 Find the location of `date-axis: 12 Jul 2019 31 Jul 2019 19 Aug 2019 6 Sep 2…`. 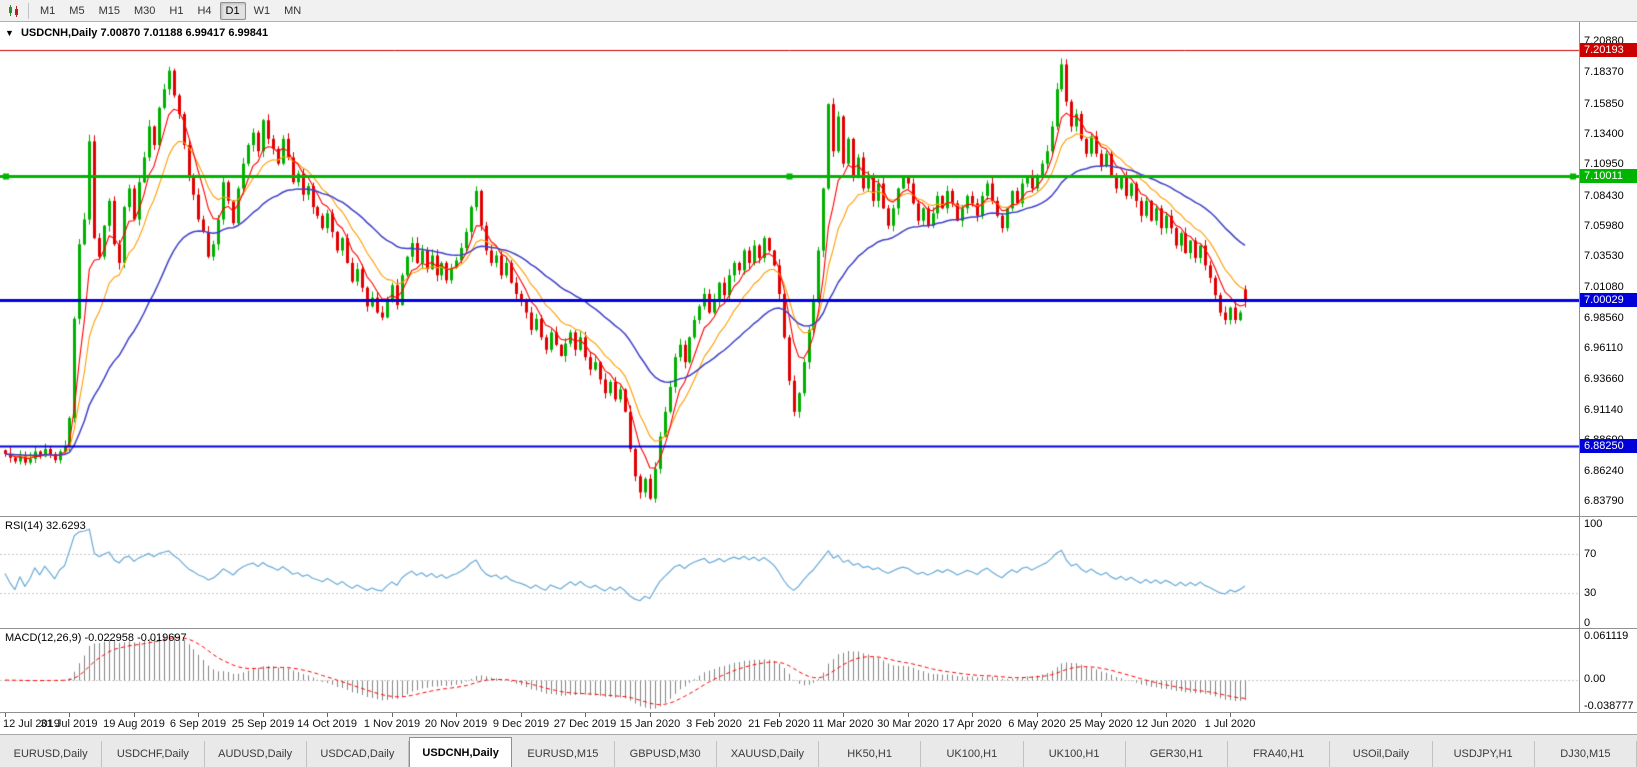

date-axis: 12 Jul 2019 31 Jul 2019 19 Aug 2019 6 Sep 2… is located at coordinates (818, 723).